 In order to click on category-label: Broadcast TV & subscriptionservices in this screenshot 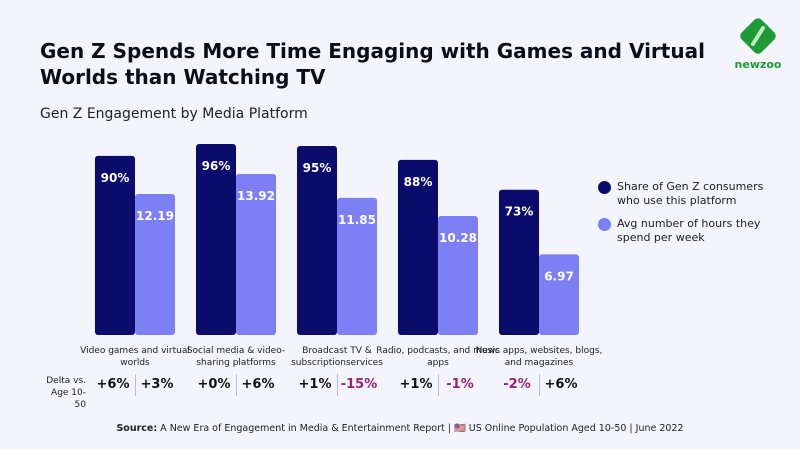, I will do `click(337, 357)`.